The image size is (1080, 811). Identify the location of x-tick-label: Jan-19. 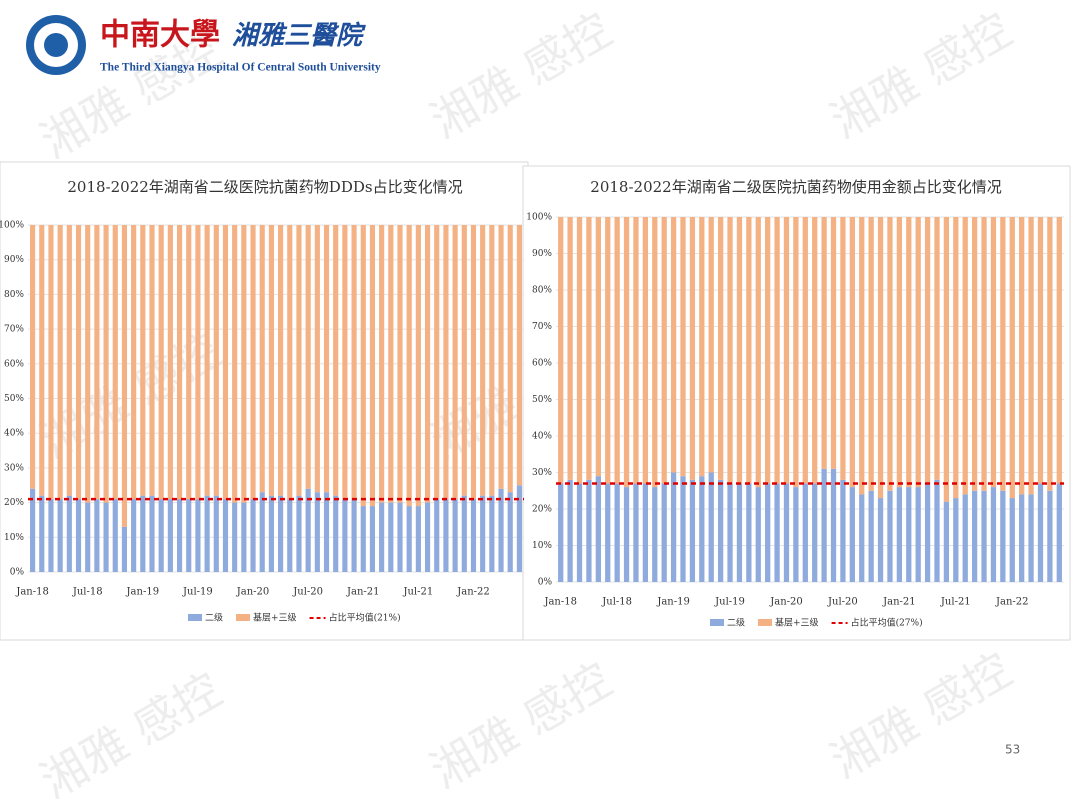
(673, 602).